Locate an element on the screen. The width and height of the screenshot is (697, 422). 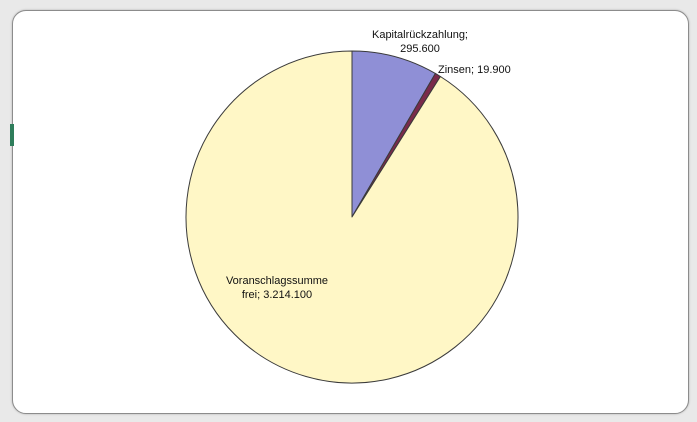
label-voranschlagssumme-line2: frei; 3.214.100 is located at coordinates (277, 295).